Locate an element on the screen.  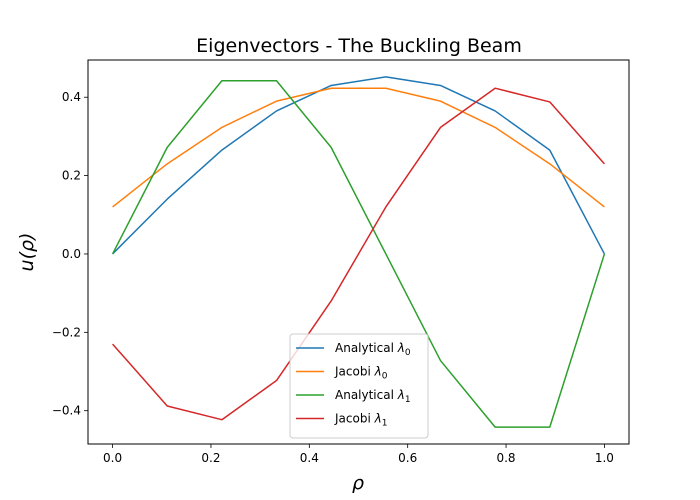
y-tick-label: 0.4 is located at coordinates (71, 97).